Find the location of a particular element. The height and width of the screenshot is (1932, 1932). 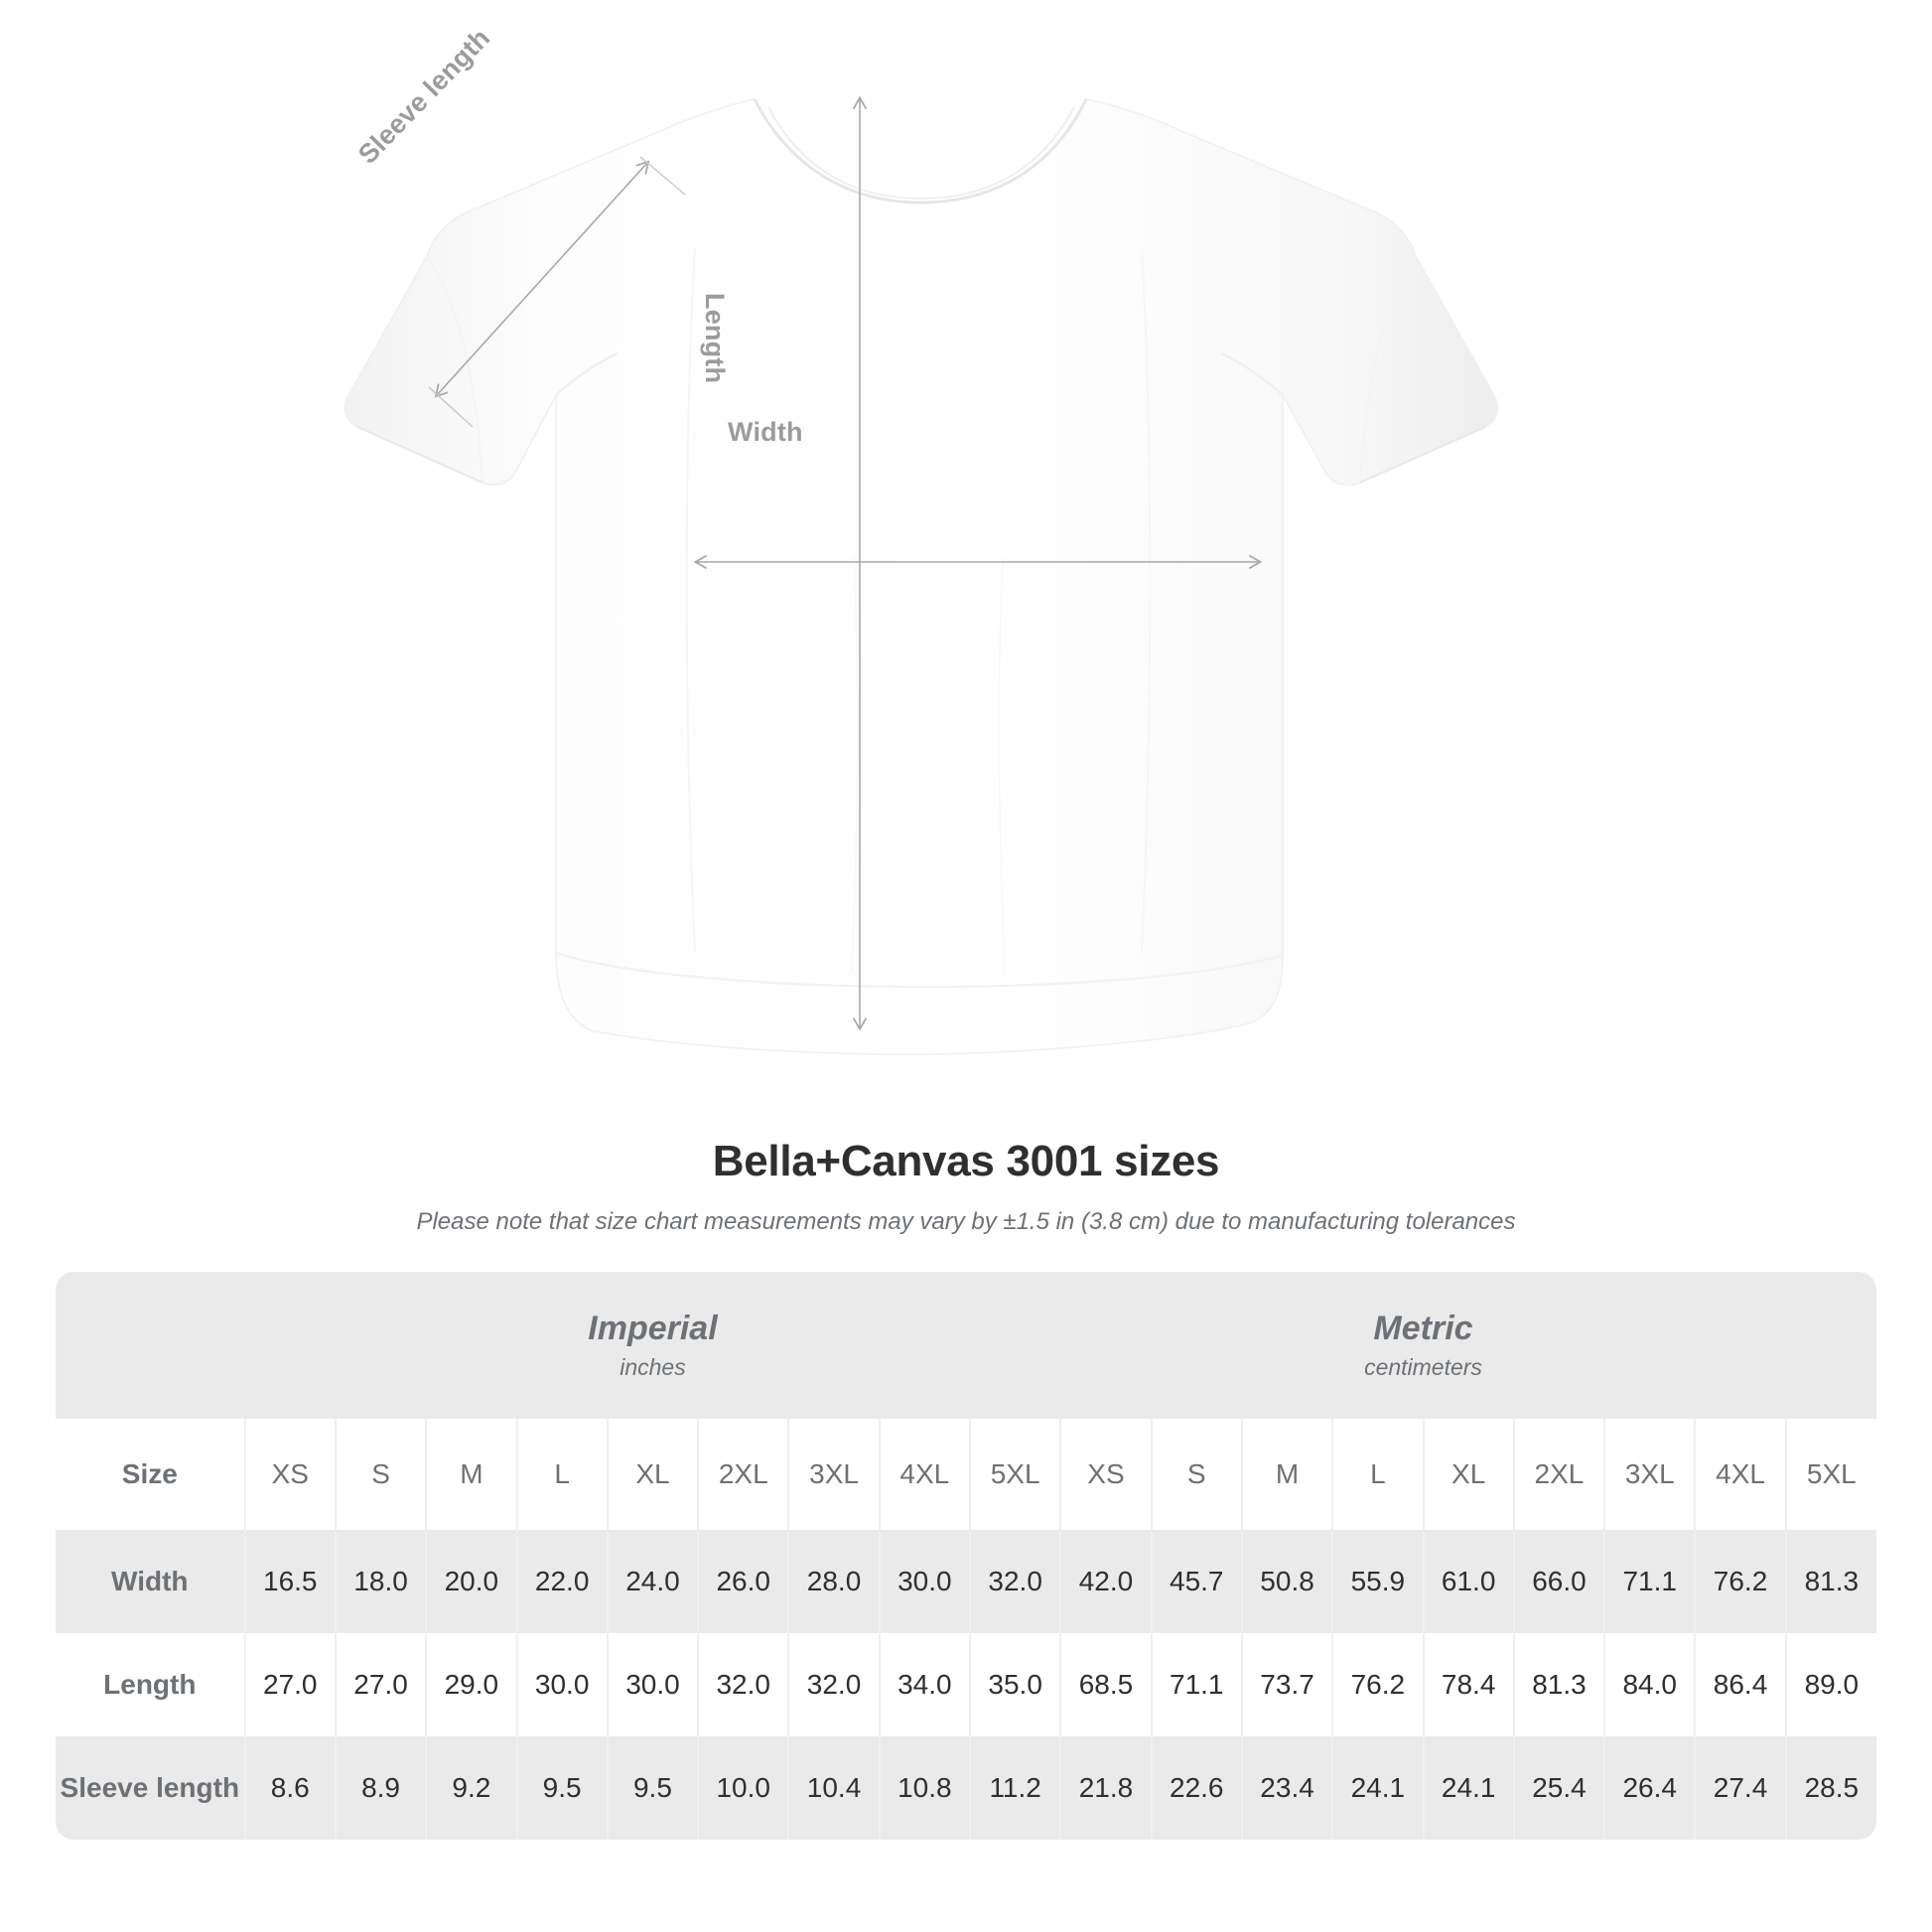

width-label: Width is located at coordinates (765, 432).